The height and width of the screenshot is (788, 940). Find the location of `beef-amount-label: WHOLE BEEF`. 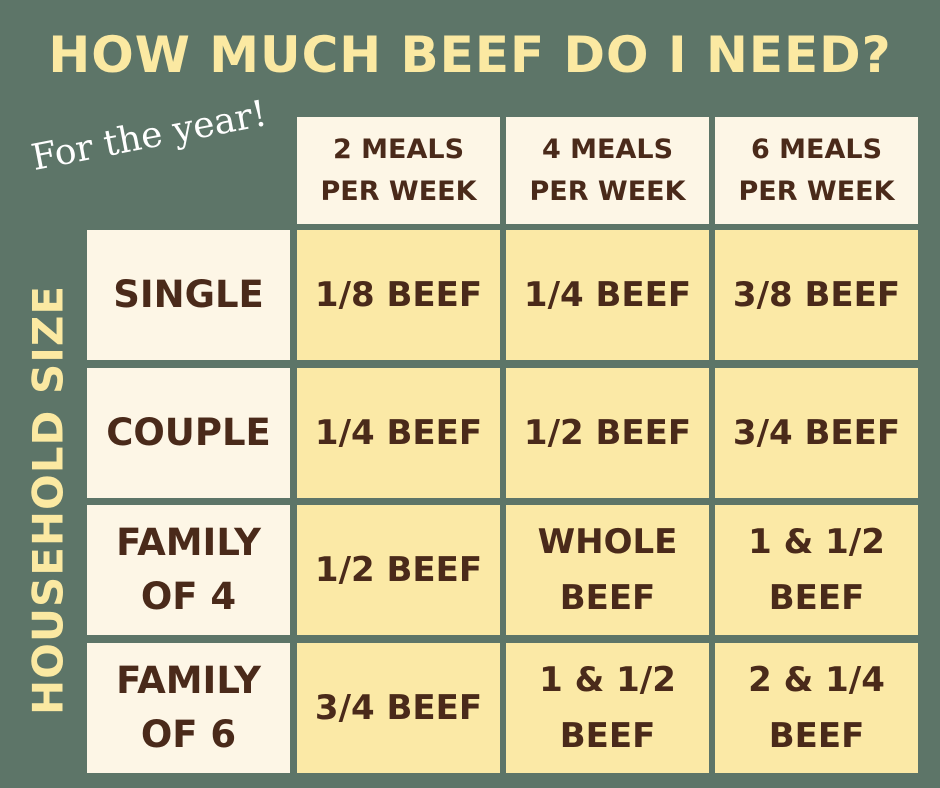

beef-amount-label: WHOLE BEEF is located at coordinates (607, 570).